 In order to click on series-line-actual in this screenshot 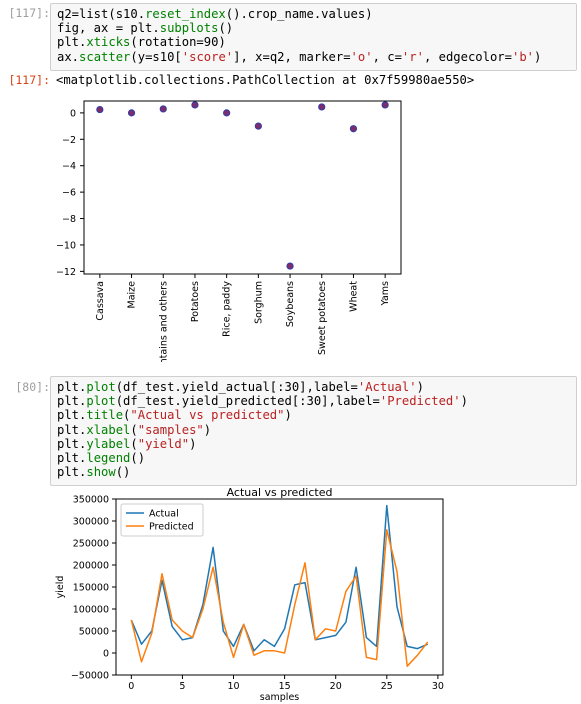, I will do `click(279, 578)`.